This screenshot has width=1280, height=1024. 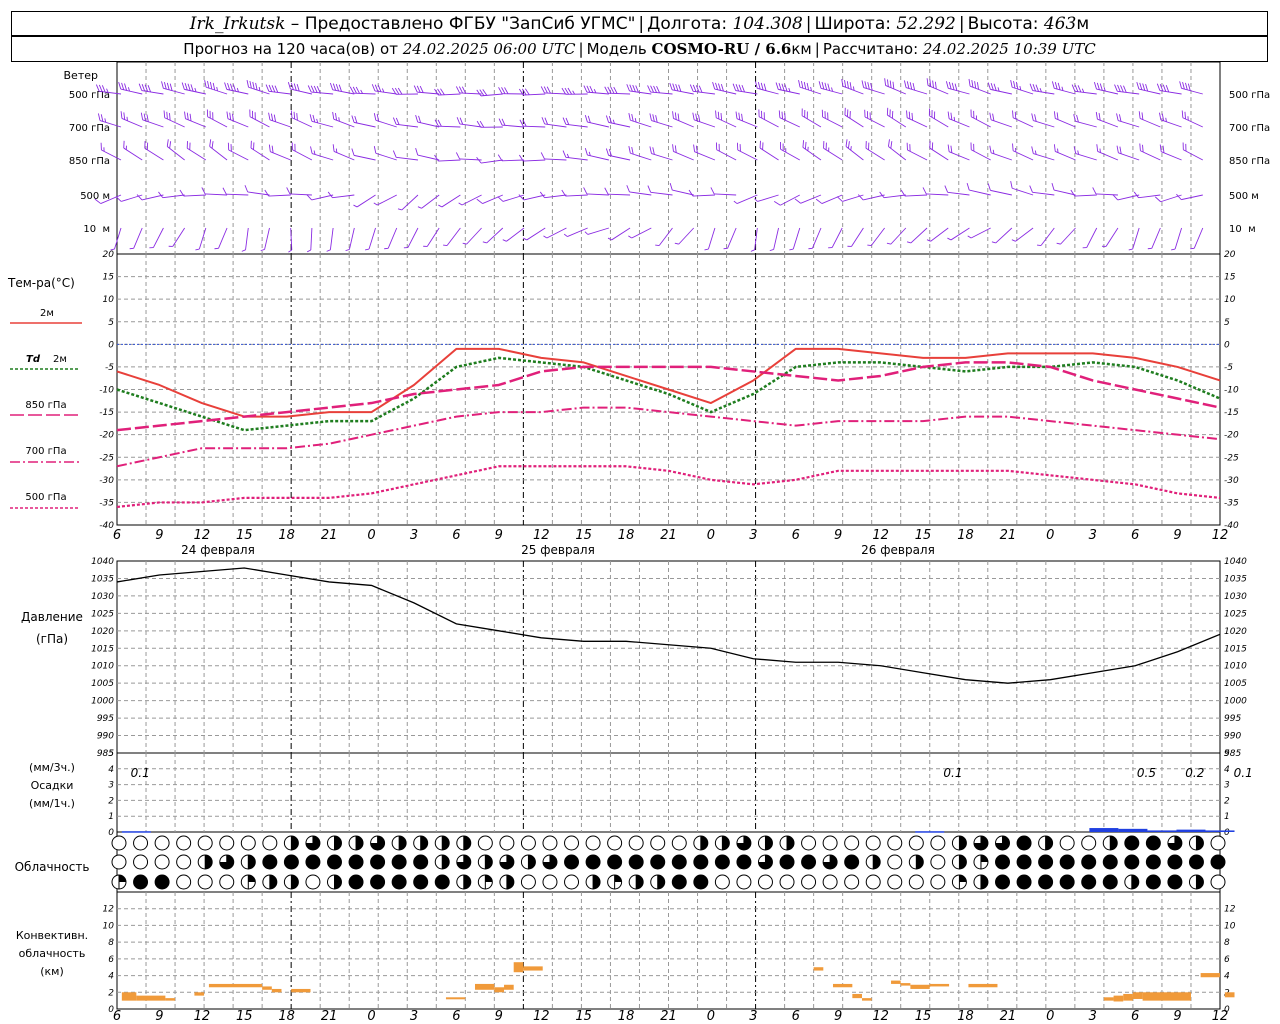 I want to click on station-name: Irk_Irkutsk, so click(x=237, y=24).